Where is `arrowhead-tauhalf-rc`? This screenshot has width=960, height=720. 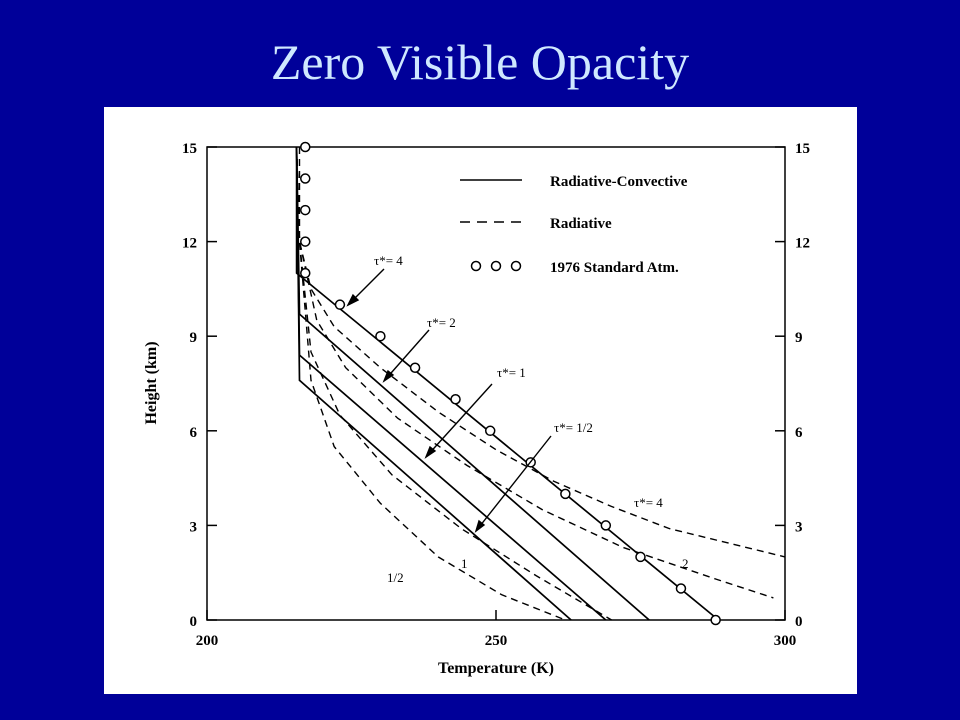 arrowhead-tauhalf-rc is located at coordinates (480, 526).